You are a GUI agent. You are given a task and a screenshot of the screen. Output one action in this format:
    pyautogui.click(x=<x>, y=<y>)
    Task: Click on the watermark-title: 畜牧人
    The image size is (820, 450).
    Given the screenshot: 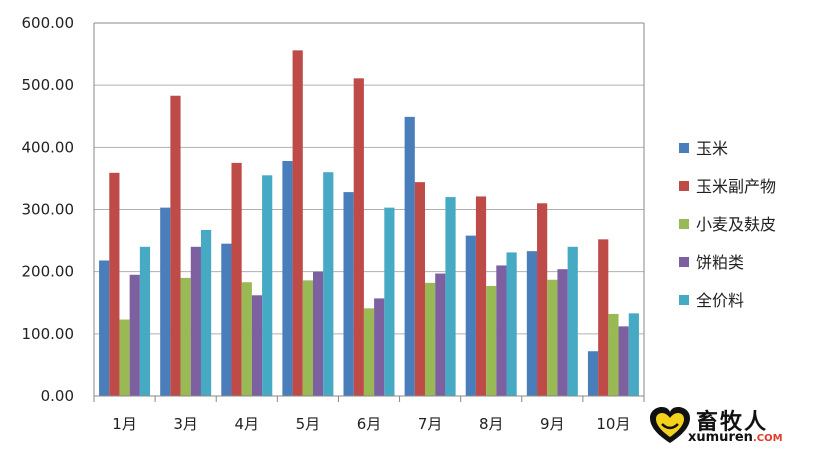 What is the action you would take?
    pyautogui.click(x=732, y=422)
    